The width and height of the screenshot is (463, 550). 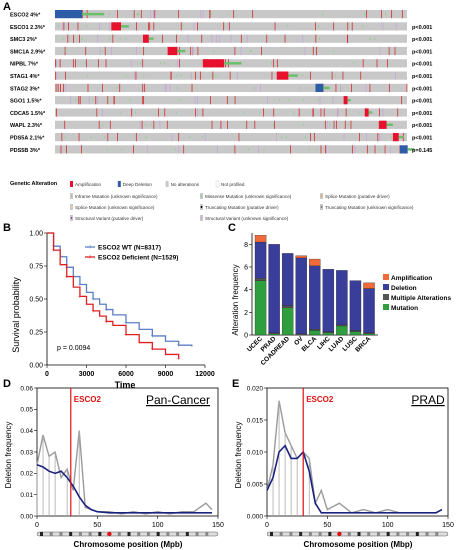 What do you see at coordinates (34, 184) in the screenshot?
I see `legend-title: Genetic Alteration` at bounding box center [34, 184].